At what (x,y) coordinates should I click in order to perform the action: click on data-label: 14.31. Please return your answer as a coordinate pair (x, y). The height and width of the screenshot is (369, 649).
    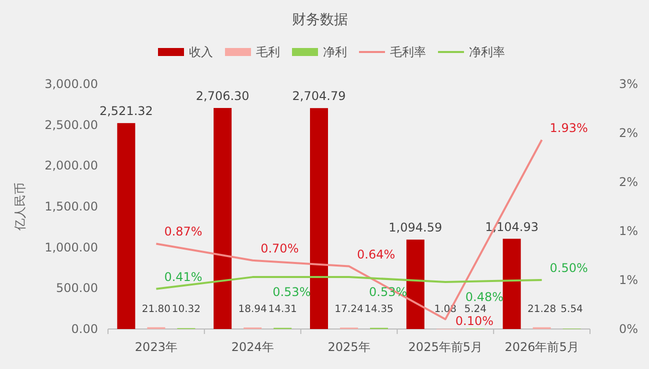
    Looking at the image, I should click on (282, 309).